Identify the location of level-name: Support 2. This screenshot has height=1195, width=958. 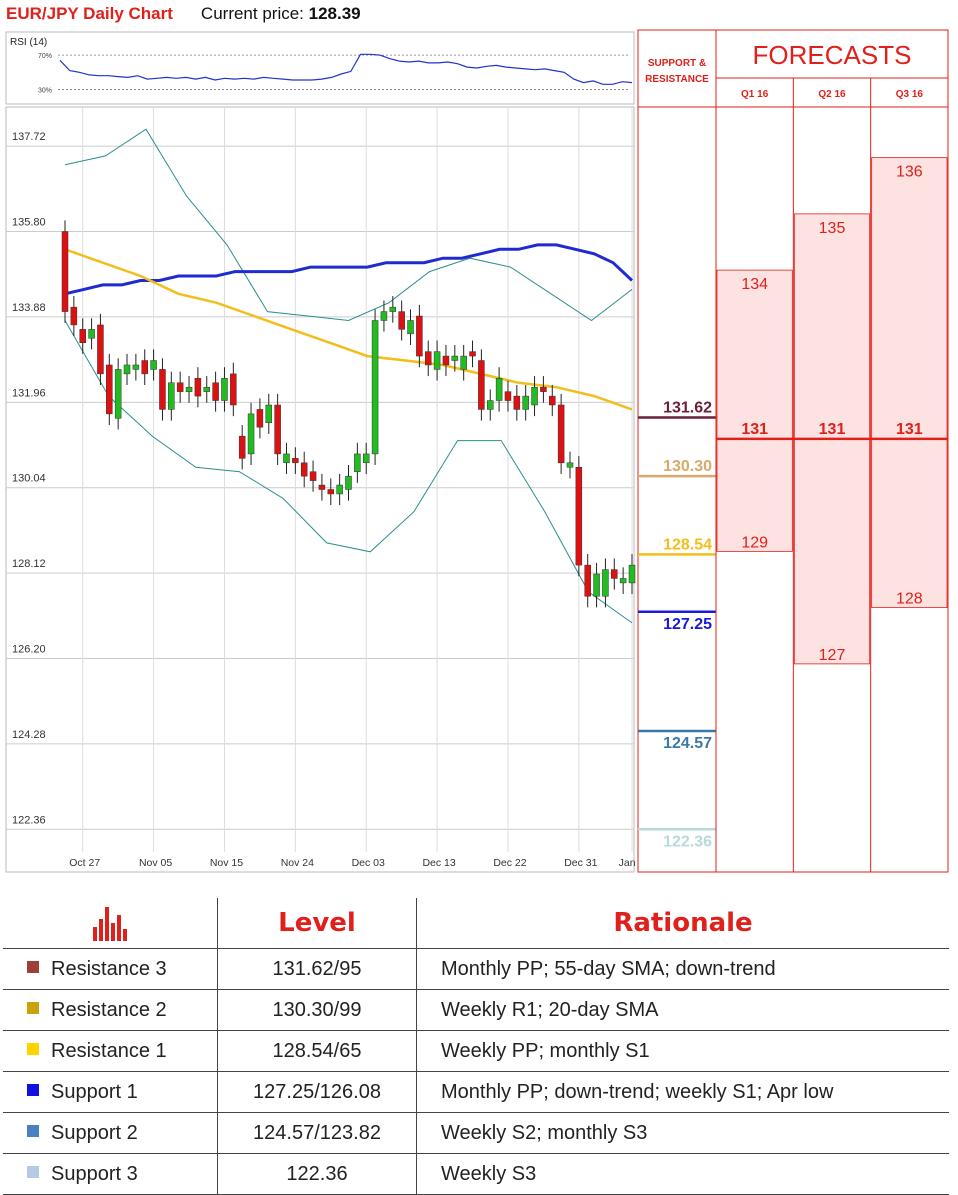
(110, 1133).